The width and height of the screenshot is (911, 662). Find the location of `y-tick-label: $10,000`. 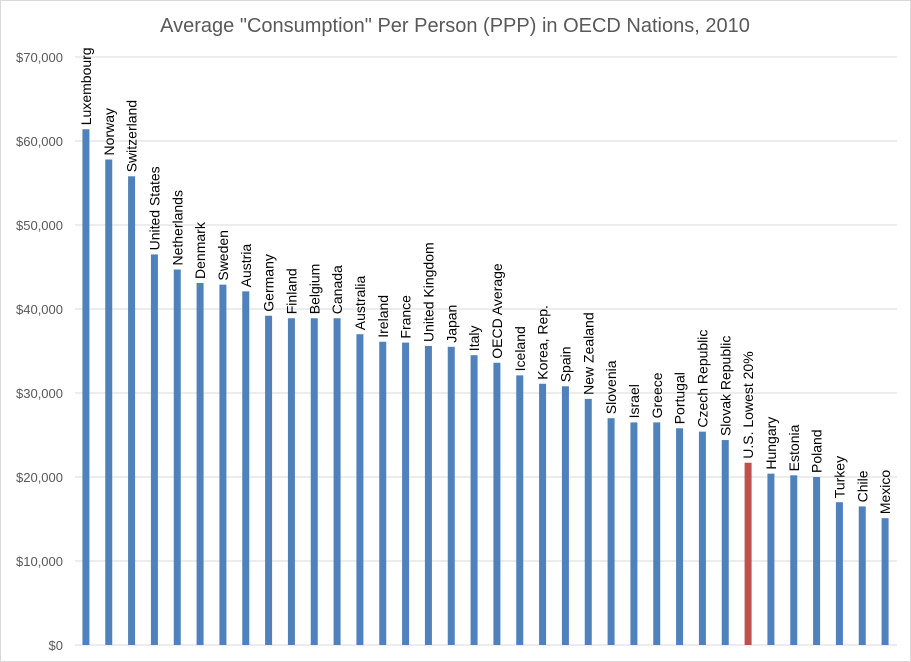

y-tick-label: $10,000 is located at coordinates (39, 561).